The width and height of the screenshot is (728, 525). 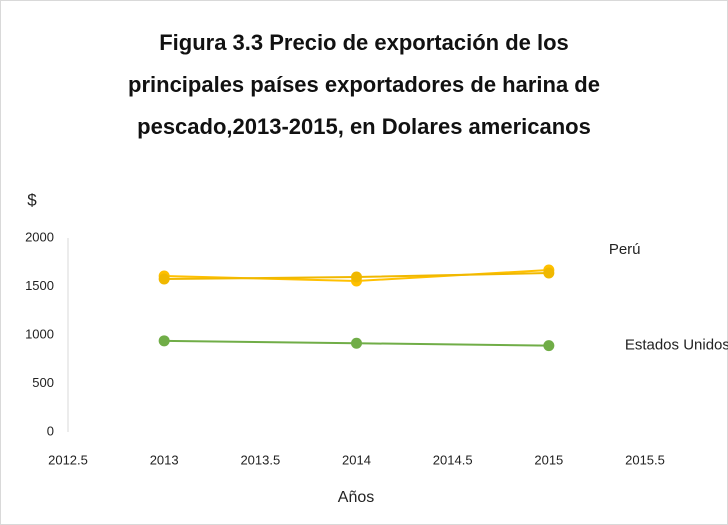 What do you see at coordinates (356, 497) in the screenshot?
I see `x-axis-label: Años` at bounding box center [356, 497].